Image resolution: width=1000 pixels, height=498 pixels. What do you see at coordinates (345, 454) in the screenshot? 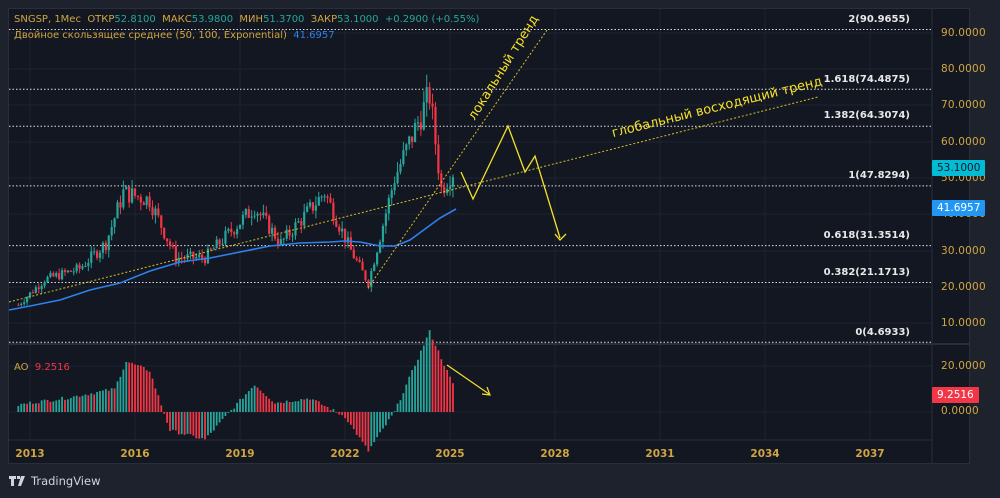
I see `x-tick: 2022` at bounding box center [345, 454].